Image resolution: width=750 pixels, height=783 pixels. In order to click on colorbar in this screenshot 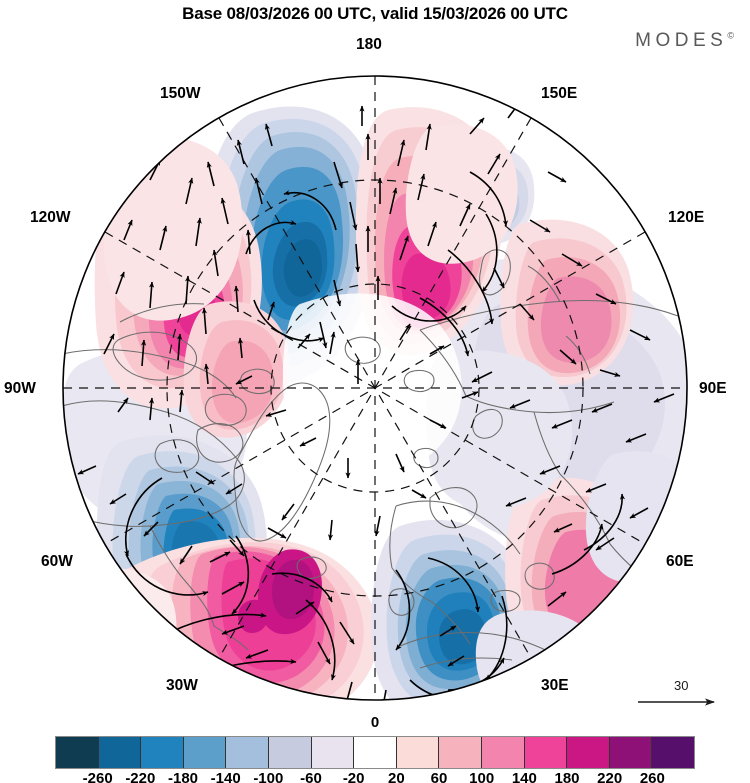, I will do `click(375, 752)`.